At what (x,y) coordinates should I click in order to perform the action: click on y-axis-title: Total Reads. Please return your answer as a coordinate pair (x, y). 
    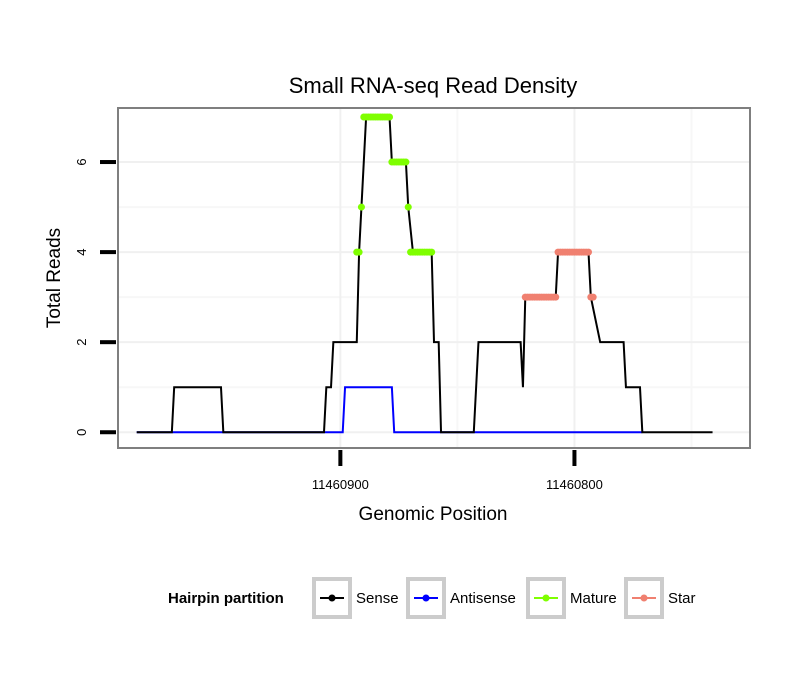
    Looking at the image, I should click on (54, 278).